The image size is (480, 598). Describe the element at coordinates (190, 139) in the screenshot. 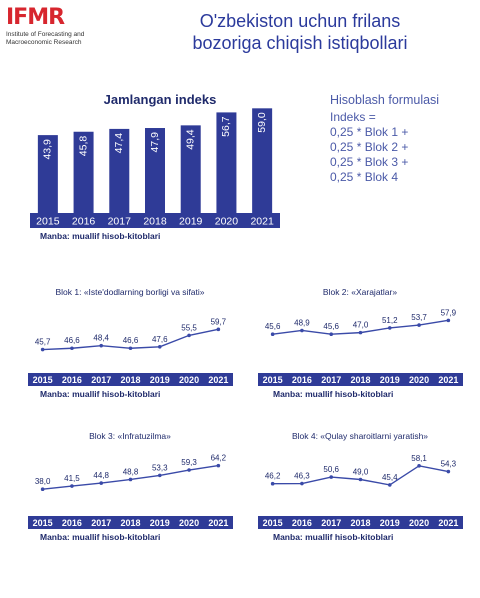

I see `bar-value-label: 49,4` at that location.